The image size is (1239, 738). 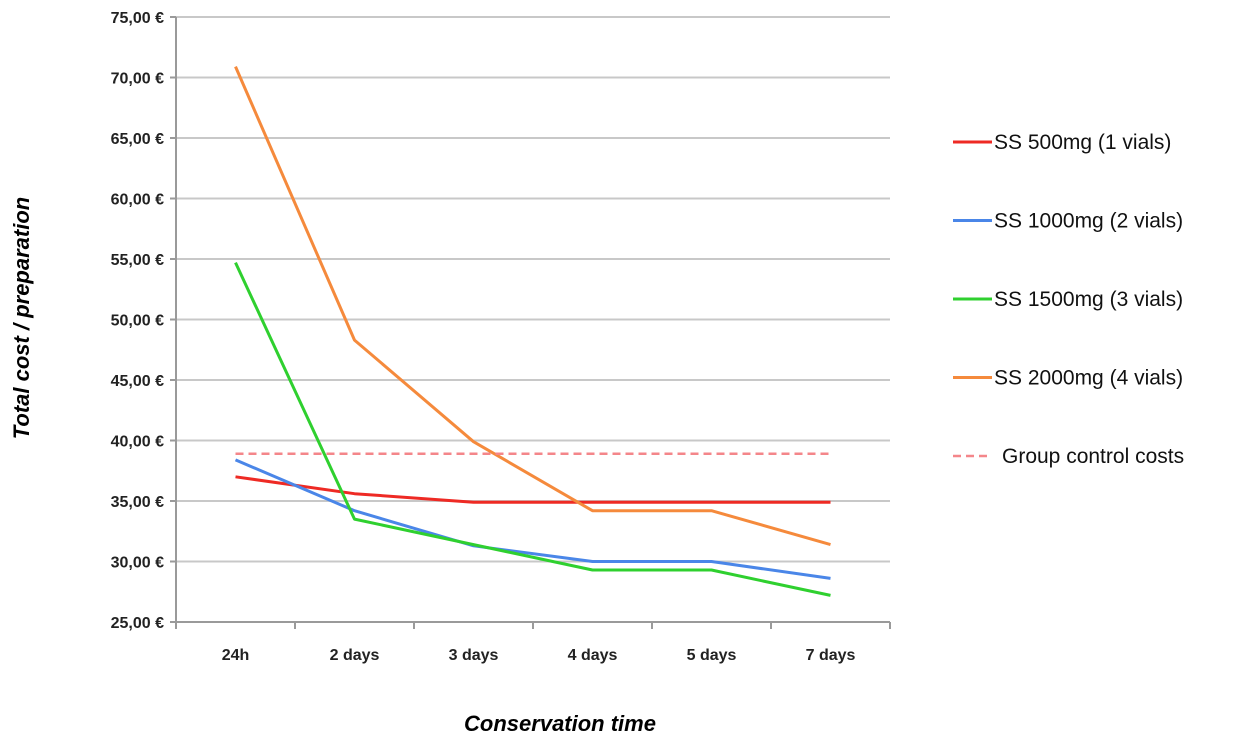 What do you see at coordinates (1088, 378) in the screenshot?
I see `legend-label: SS 2000mg (4 vials)` at bounding box center [1088, 378].